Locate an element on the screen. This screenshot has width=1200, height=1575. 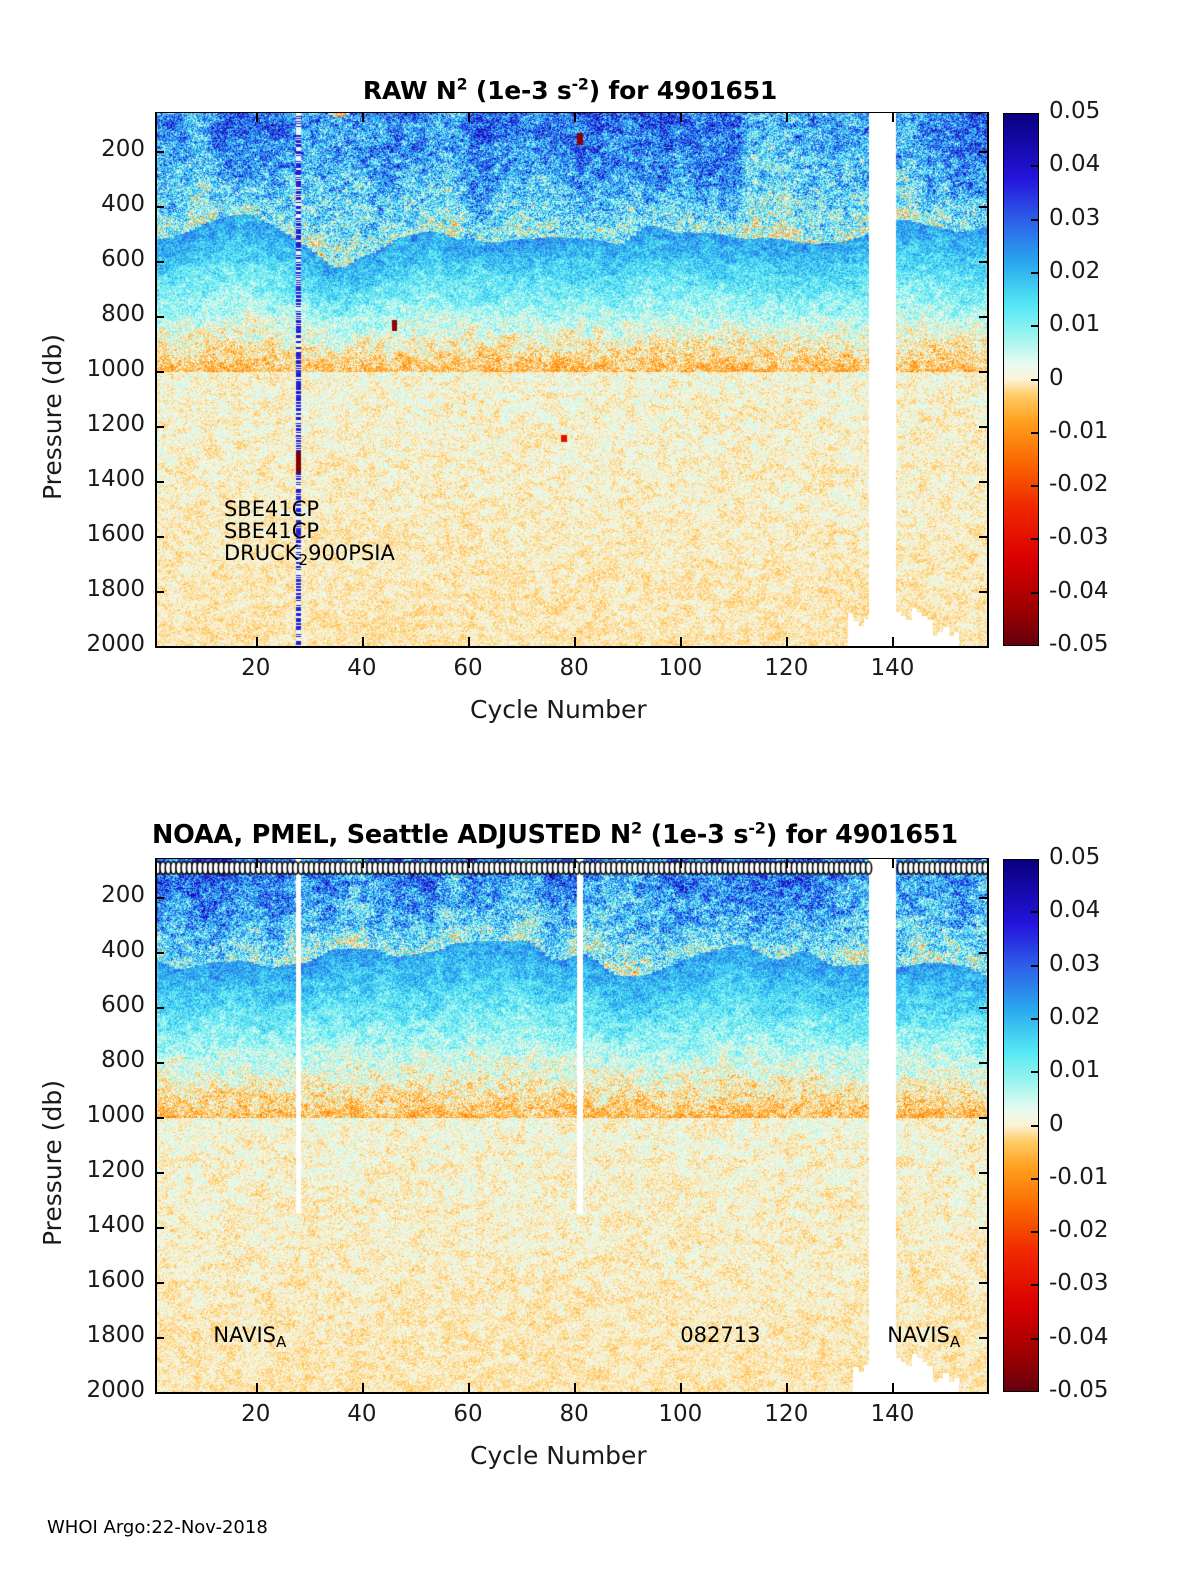
panel-raw-title: RAW N2 (1e-3 s-2) for 4901651 is located at coordinates (570, 90).